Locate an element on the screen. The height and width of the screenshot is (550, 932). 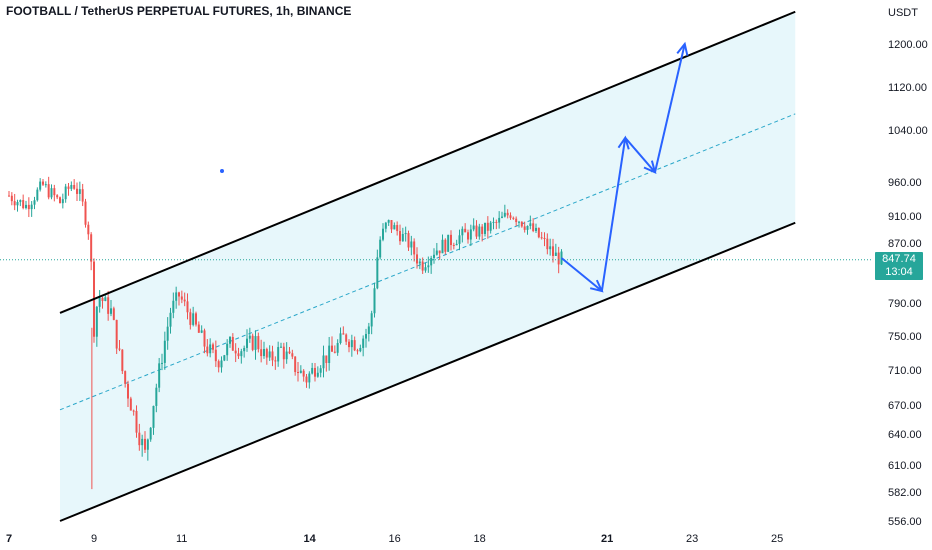
bar-countdown: 13:04 is located at coordinates (899, 272).